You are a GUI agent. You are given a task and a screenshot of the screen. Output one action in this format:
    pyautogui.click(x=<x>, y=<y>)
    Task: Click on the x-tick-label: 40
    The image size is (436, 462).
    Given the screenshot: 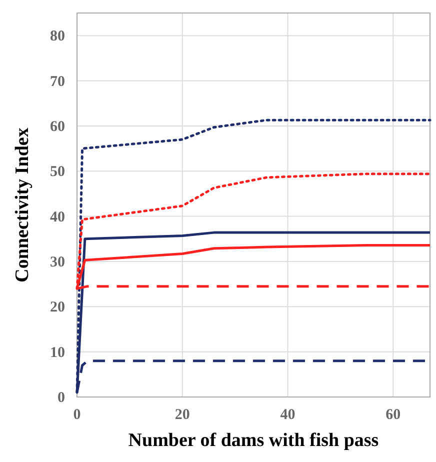 What is the action you would take?
    pyautogui.click(x=288, y=415)
    